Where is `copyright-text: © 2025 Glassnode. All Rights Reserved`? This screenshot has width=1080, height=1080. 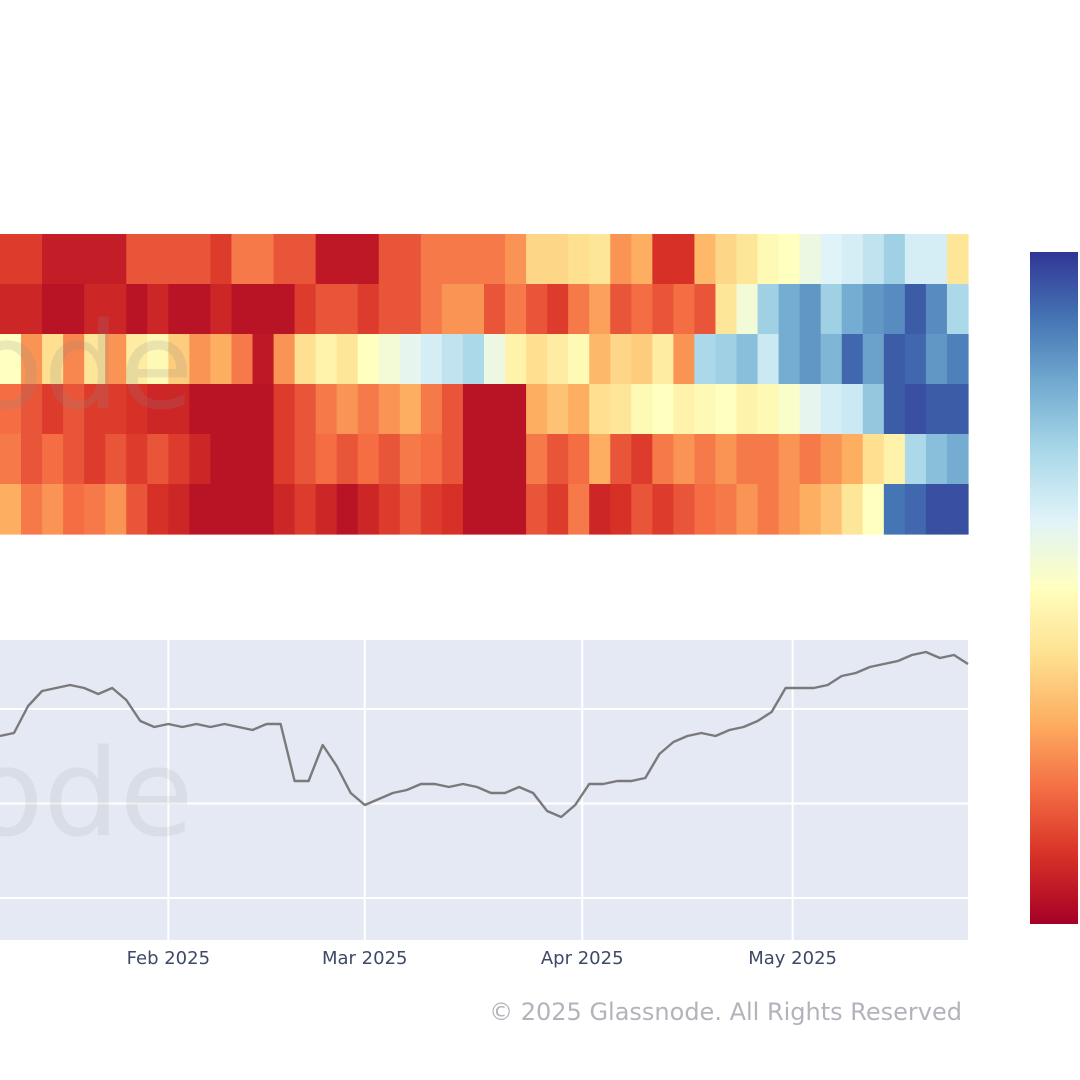
copyright-text: © 2025 Glassnode. All Rights Reserved is located at coordinates (725, 1012).